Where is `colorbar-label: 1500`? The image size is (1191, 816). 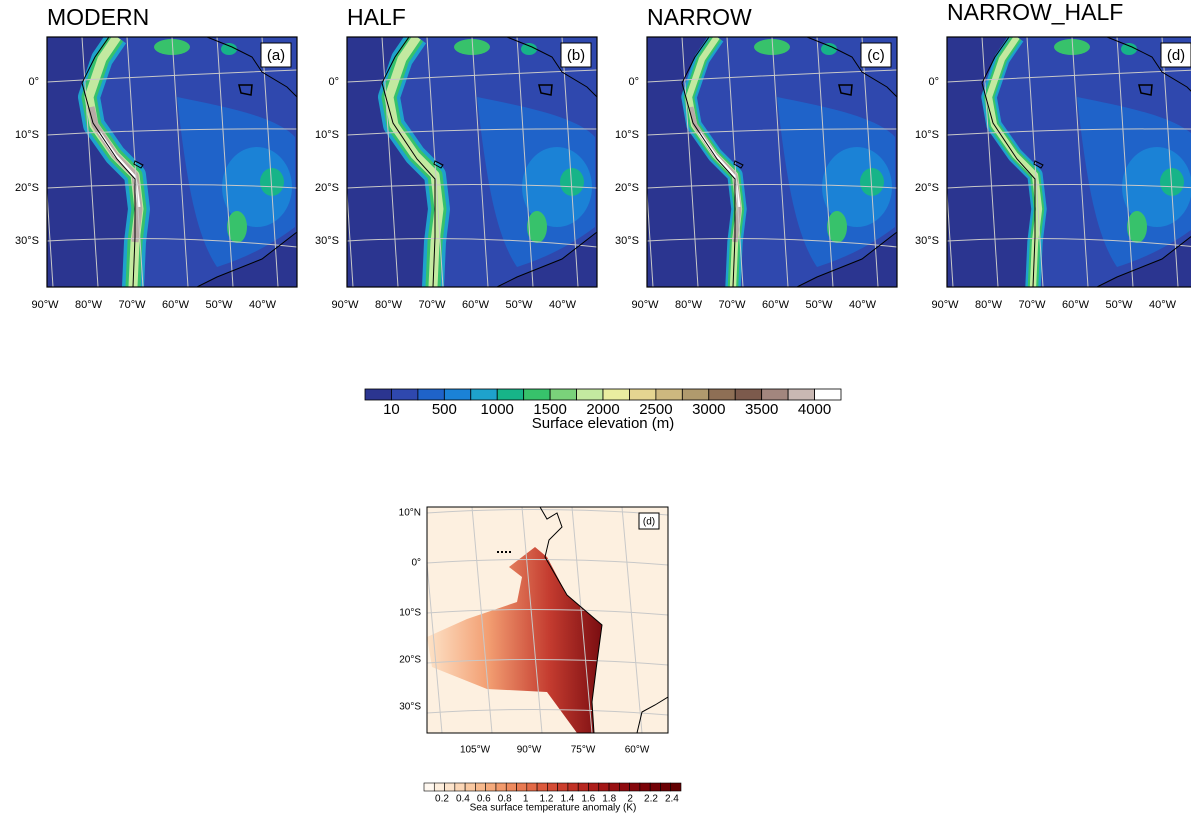
colorbar-label: 1500 is located at coordinates (549, 409).